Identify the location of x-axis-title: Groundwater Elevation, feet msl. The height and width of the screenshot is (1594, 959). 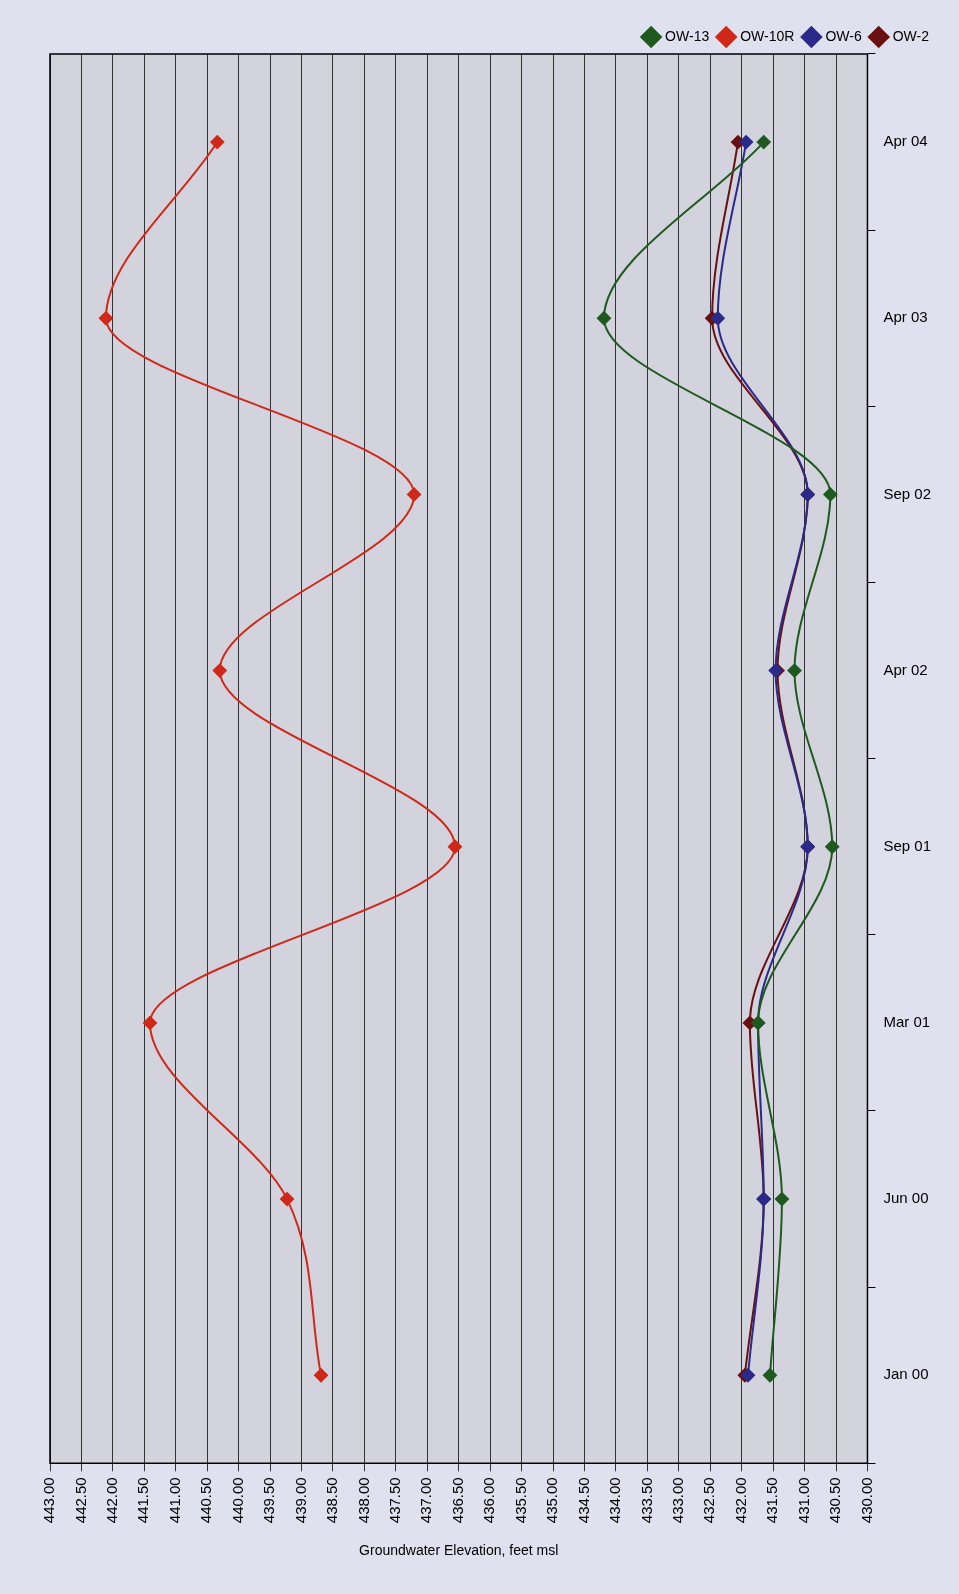
(459, 1550).